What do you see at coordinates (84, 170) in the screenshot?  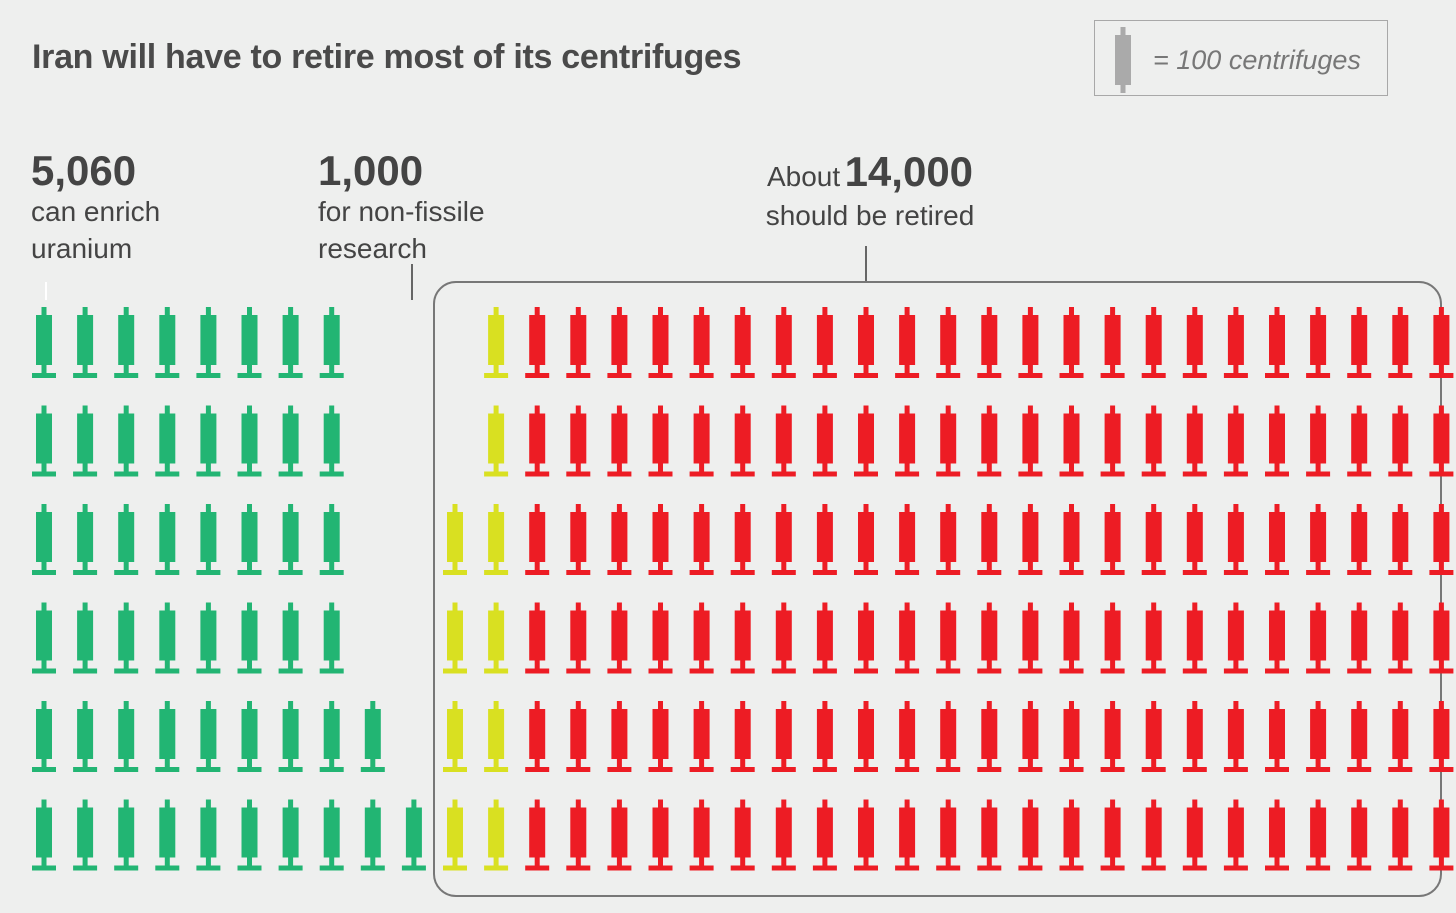 I see `enrich-count: 5,060` at bounding box center [84, 170].